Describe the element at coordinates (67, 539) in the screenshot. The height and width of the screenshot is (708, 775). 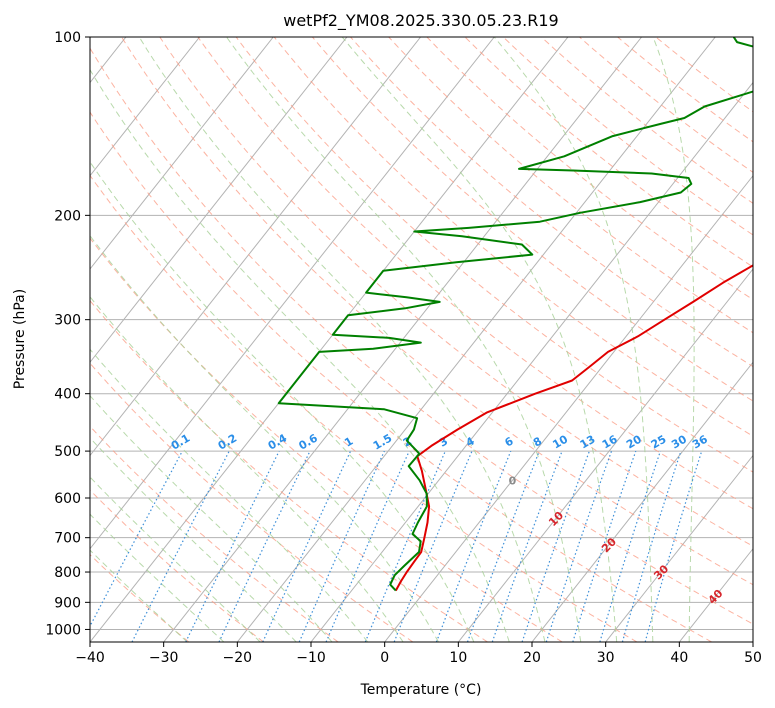
I see `y-tick-label: 700` at that location.